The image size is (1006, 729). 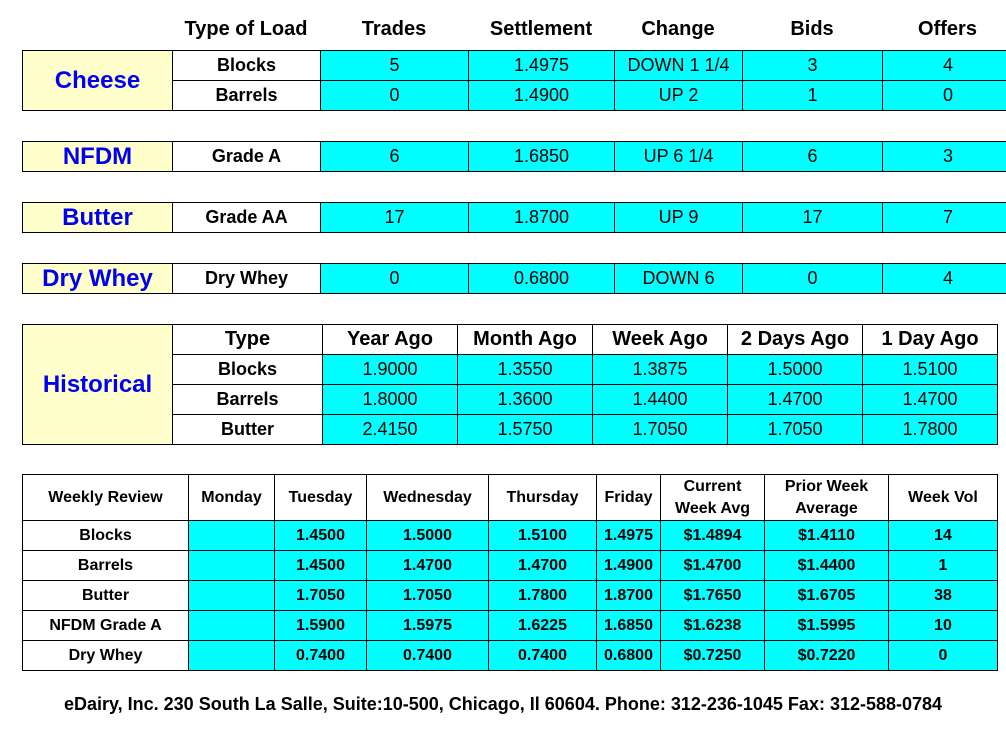 What do you see at coordinates (943, 625) in the screenshot?
I see `cell-value: 10` at bounding box center [943, 625].